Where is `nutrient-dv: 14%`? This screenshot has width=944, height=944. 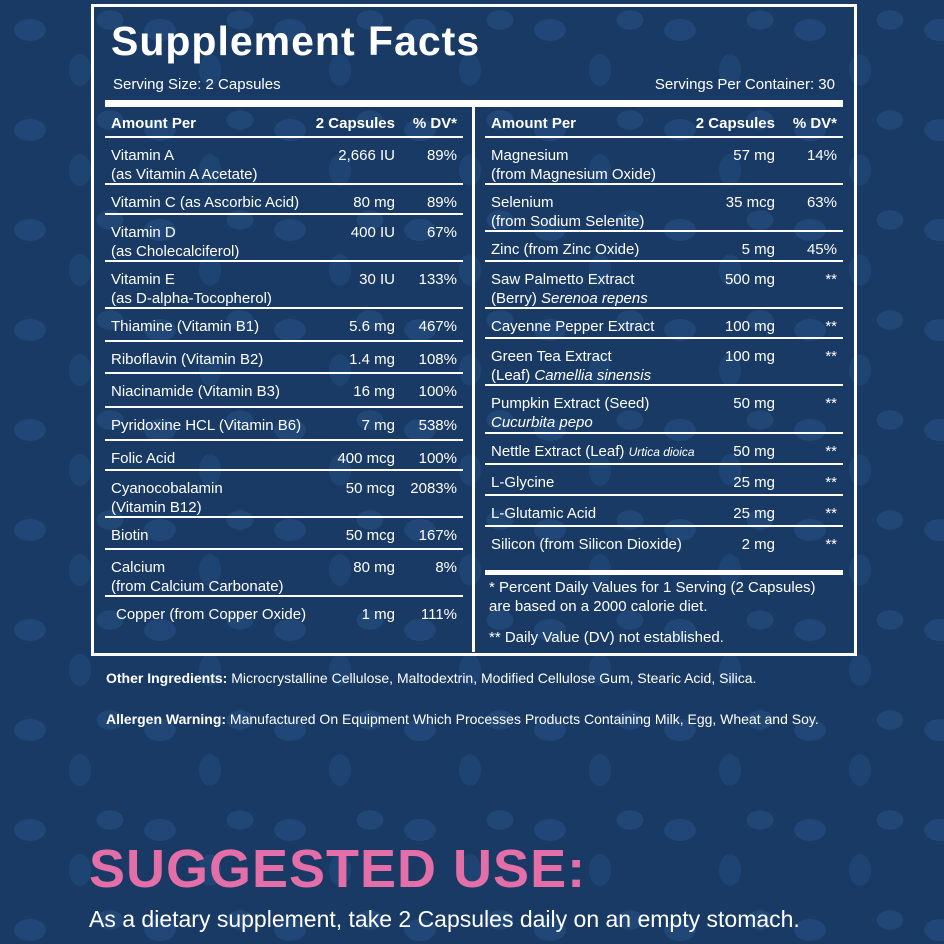
nutrient-dv: 14% is located at coordinates (821, 155).